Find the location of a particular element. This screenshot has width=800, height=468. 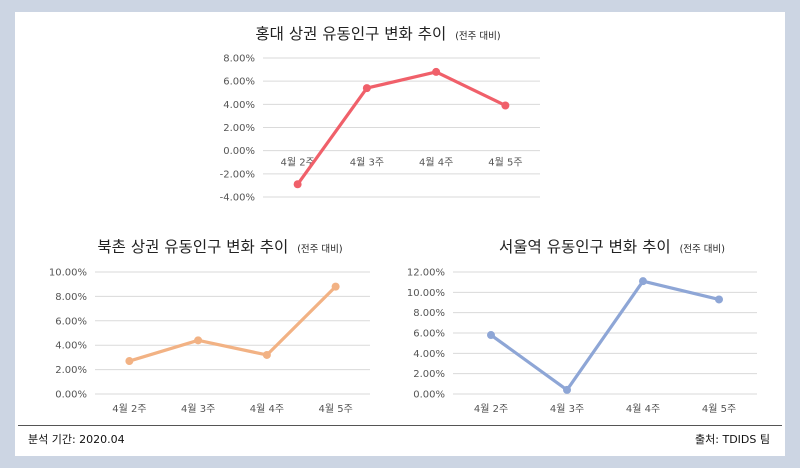

chart-title: 홍대 상권 유동인구 변화 추이 (전주 대비) is located at coordinates (377, 34).